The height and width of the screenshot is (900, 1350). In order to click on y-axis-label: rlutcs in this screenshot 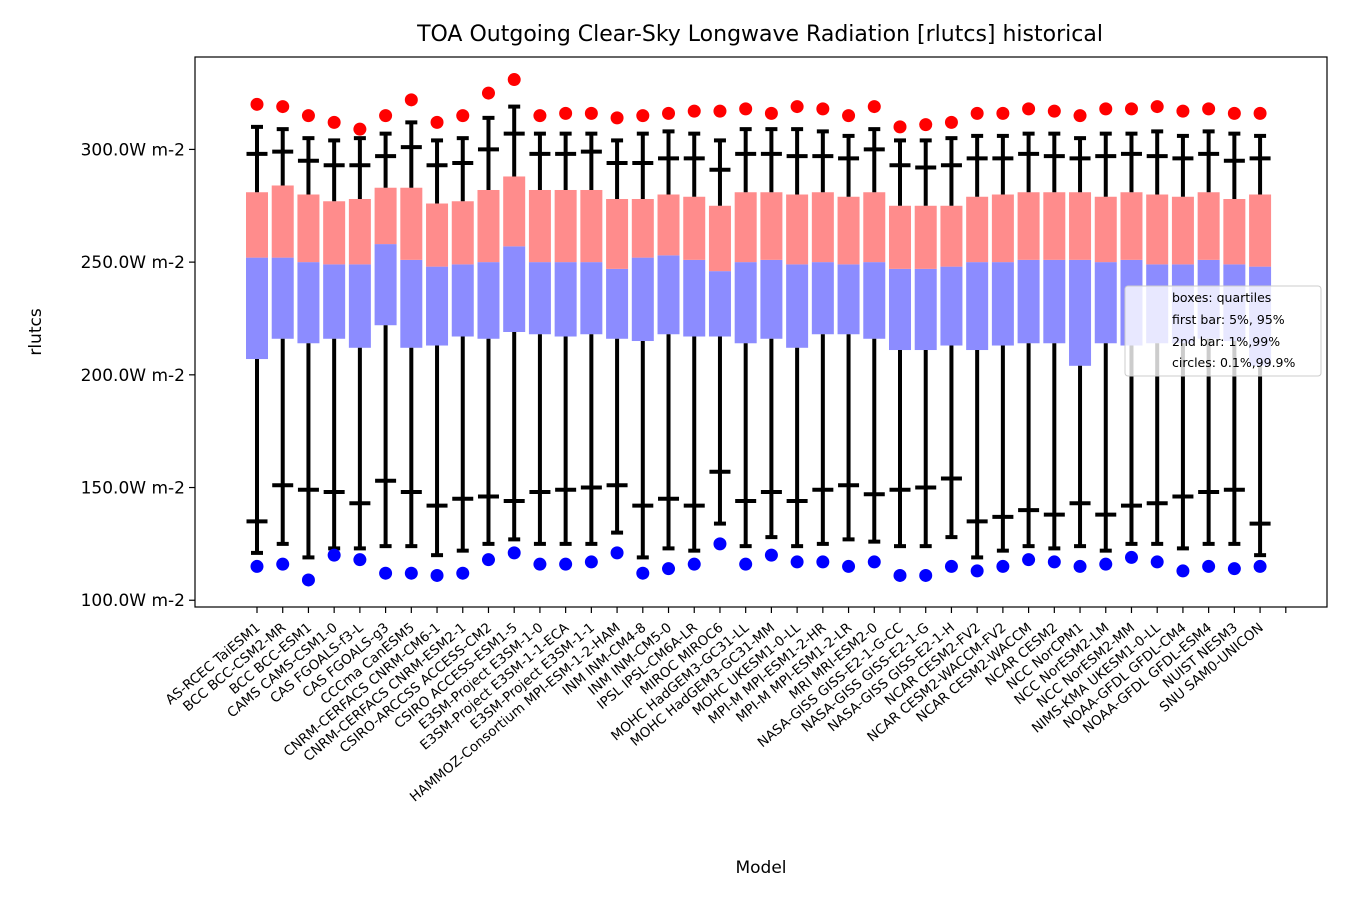, I will do `click(36, 331)`.